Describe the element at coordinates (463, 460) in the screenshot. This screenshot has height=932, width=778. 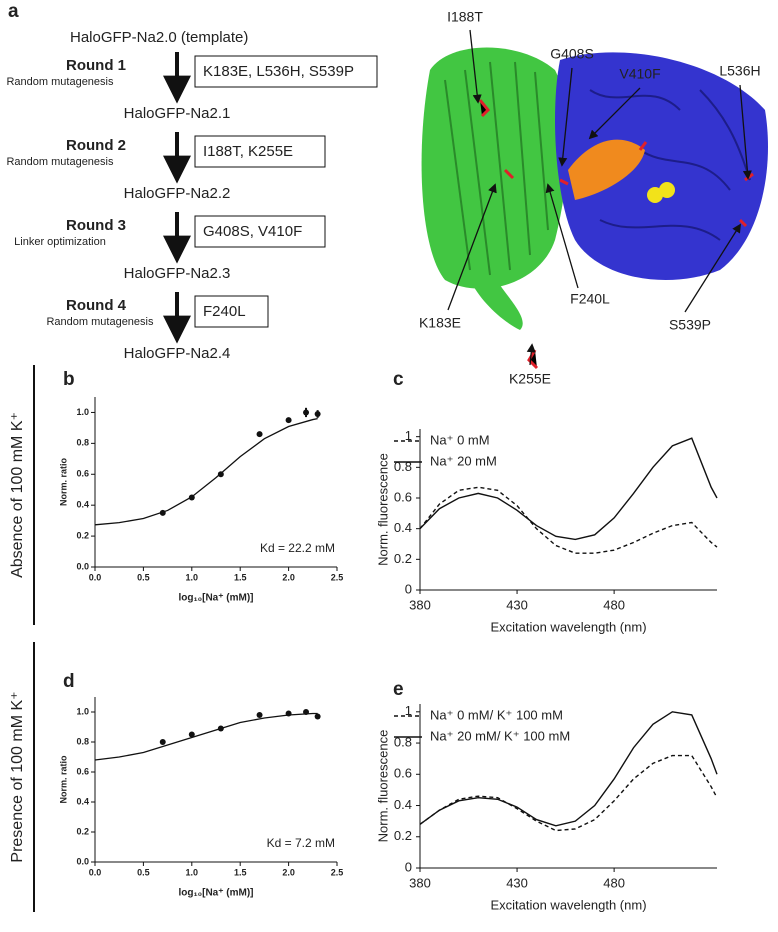
I see `legend-label: Na⁺ 20 mM` at that location.